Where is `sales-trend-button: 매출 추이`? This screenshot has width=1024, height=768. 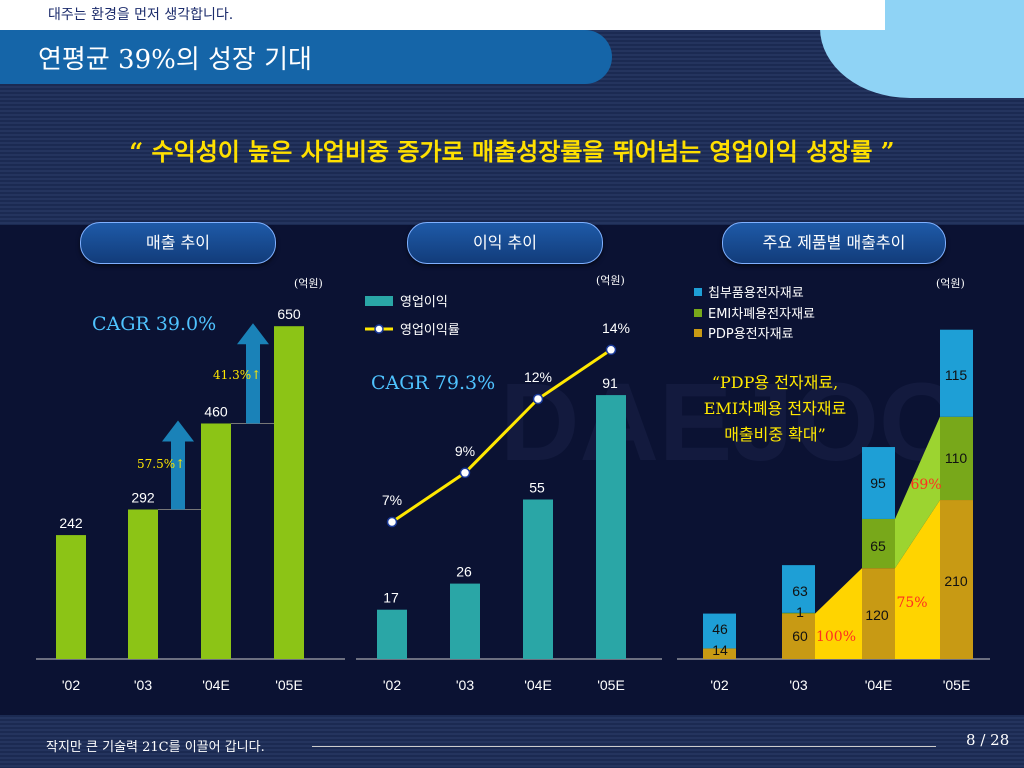 sales-trend-button: 매출 추이 is located at coordinates (178, 243).